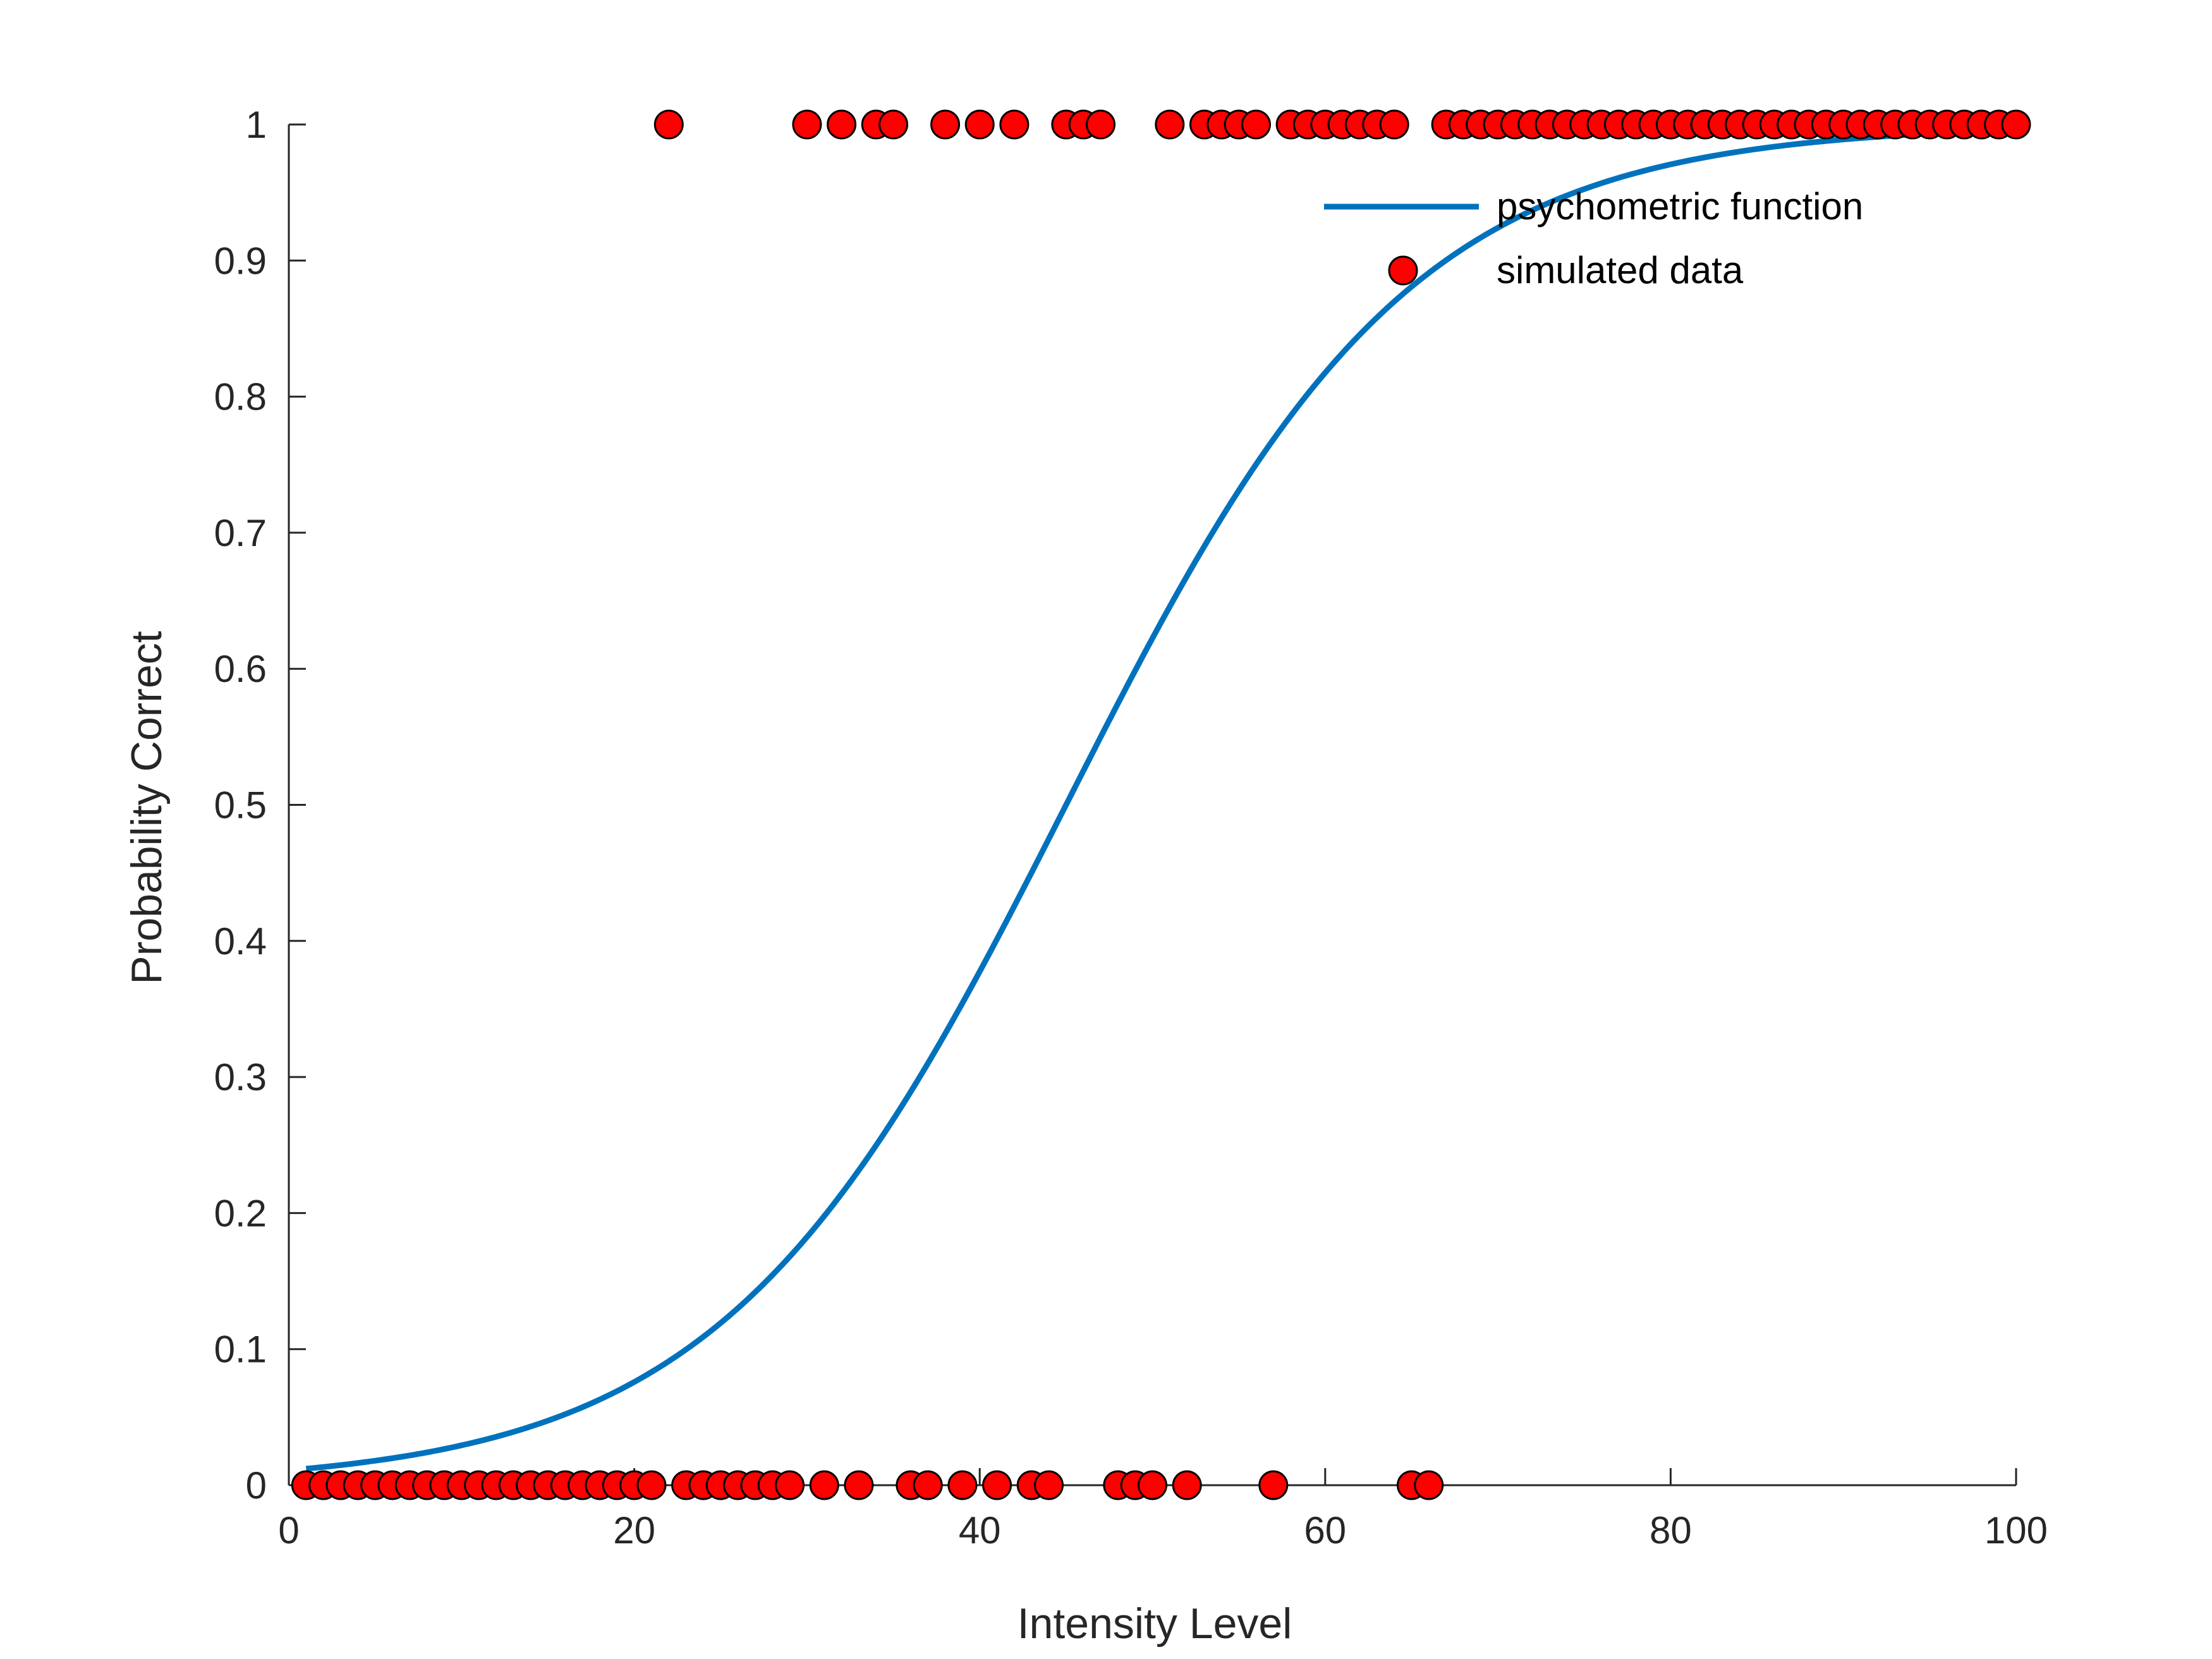  Describe the element at coordinates (1671, 1530) in the screenshot. I see `x-tick-label: 80` at that location.